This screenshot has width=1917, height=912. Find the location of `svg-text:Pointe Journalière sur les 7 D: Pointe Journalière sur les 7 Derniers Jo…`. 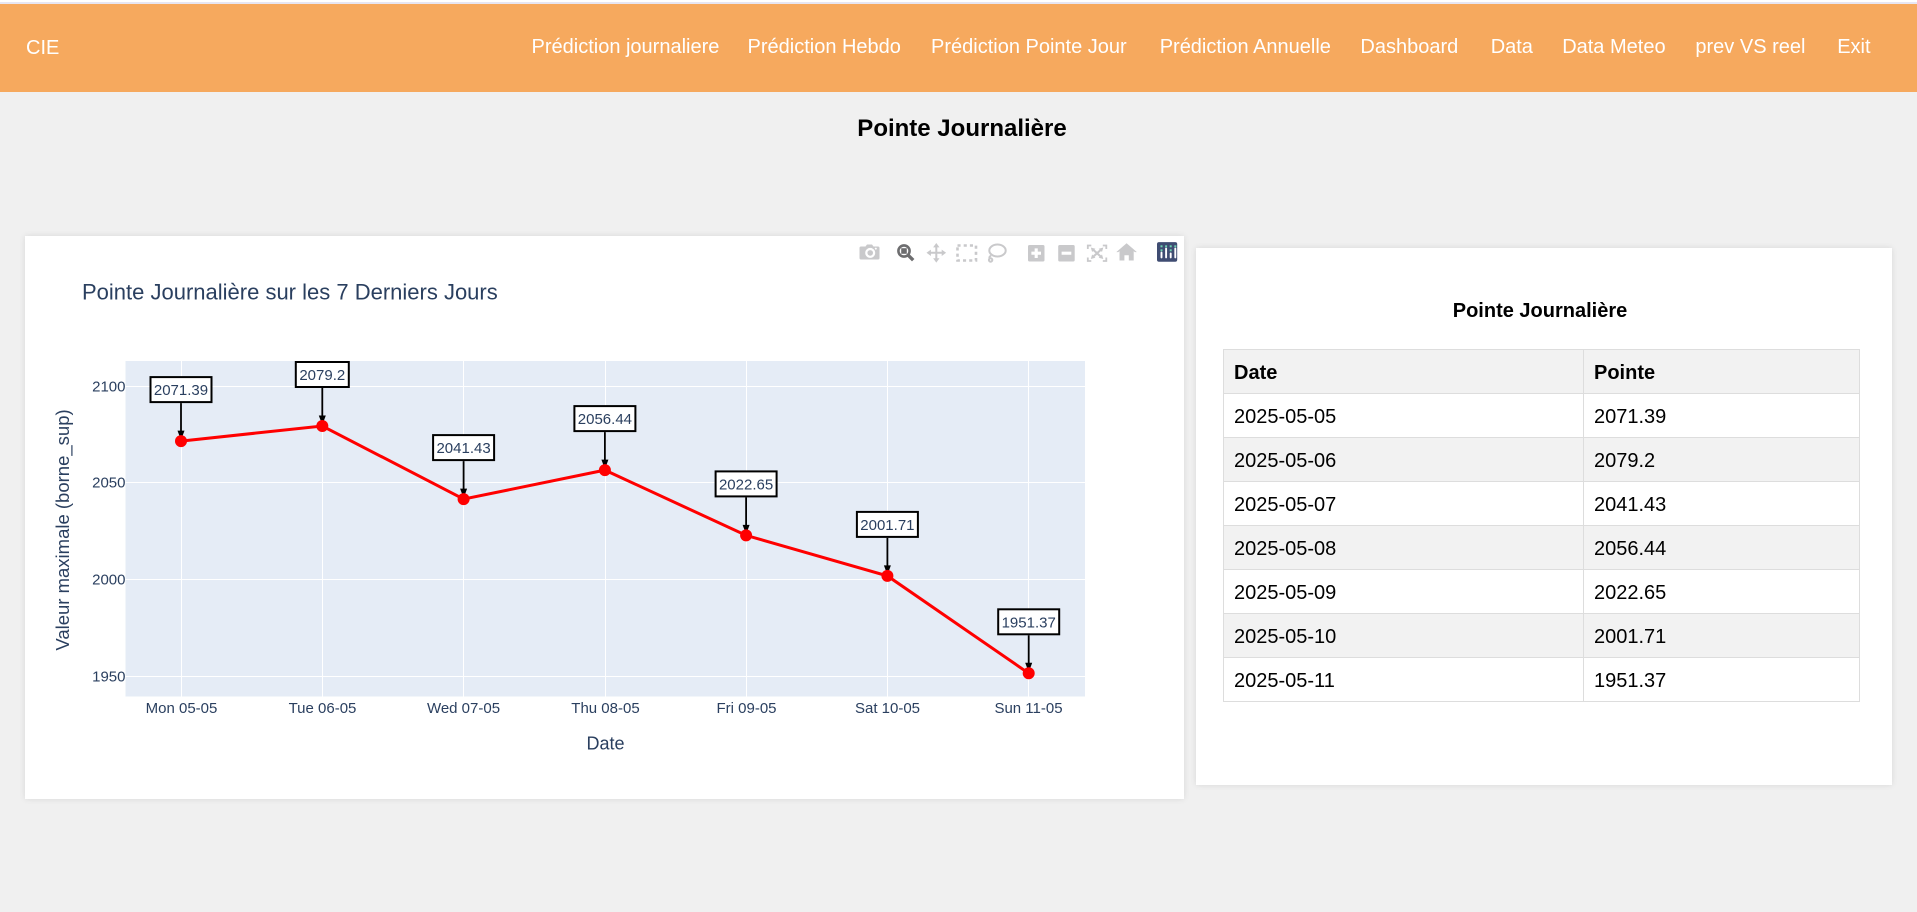

svg-text:Pointe Journalière sur les 7 D: Pointe Journalière sur les 7 Derniers Jo… is located at coordinates (290, 292).